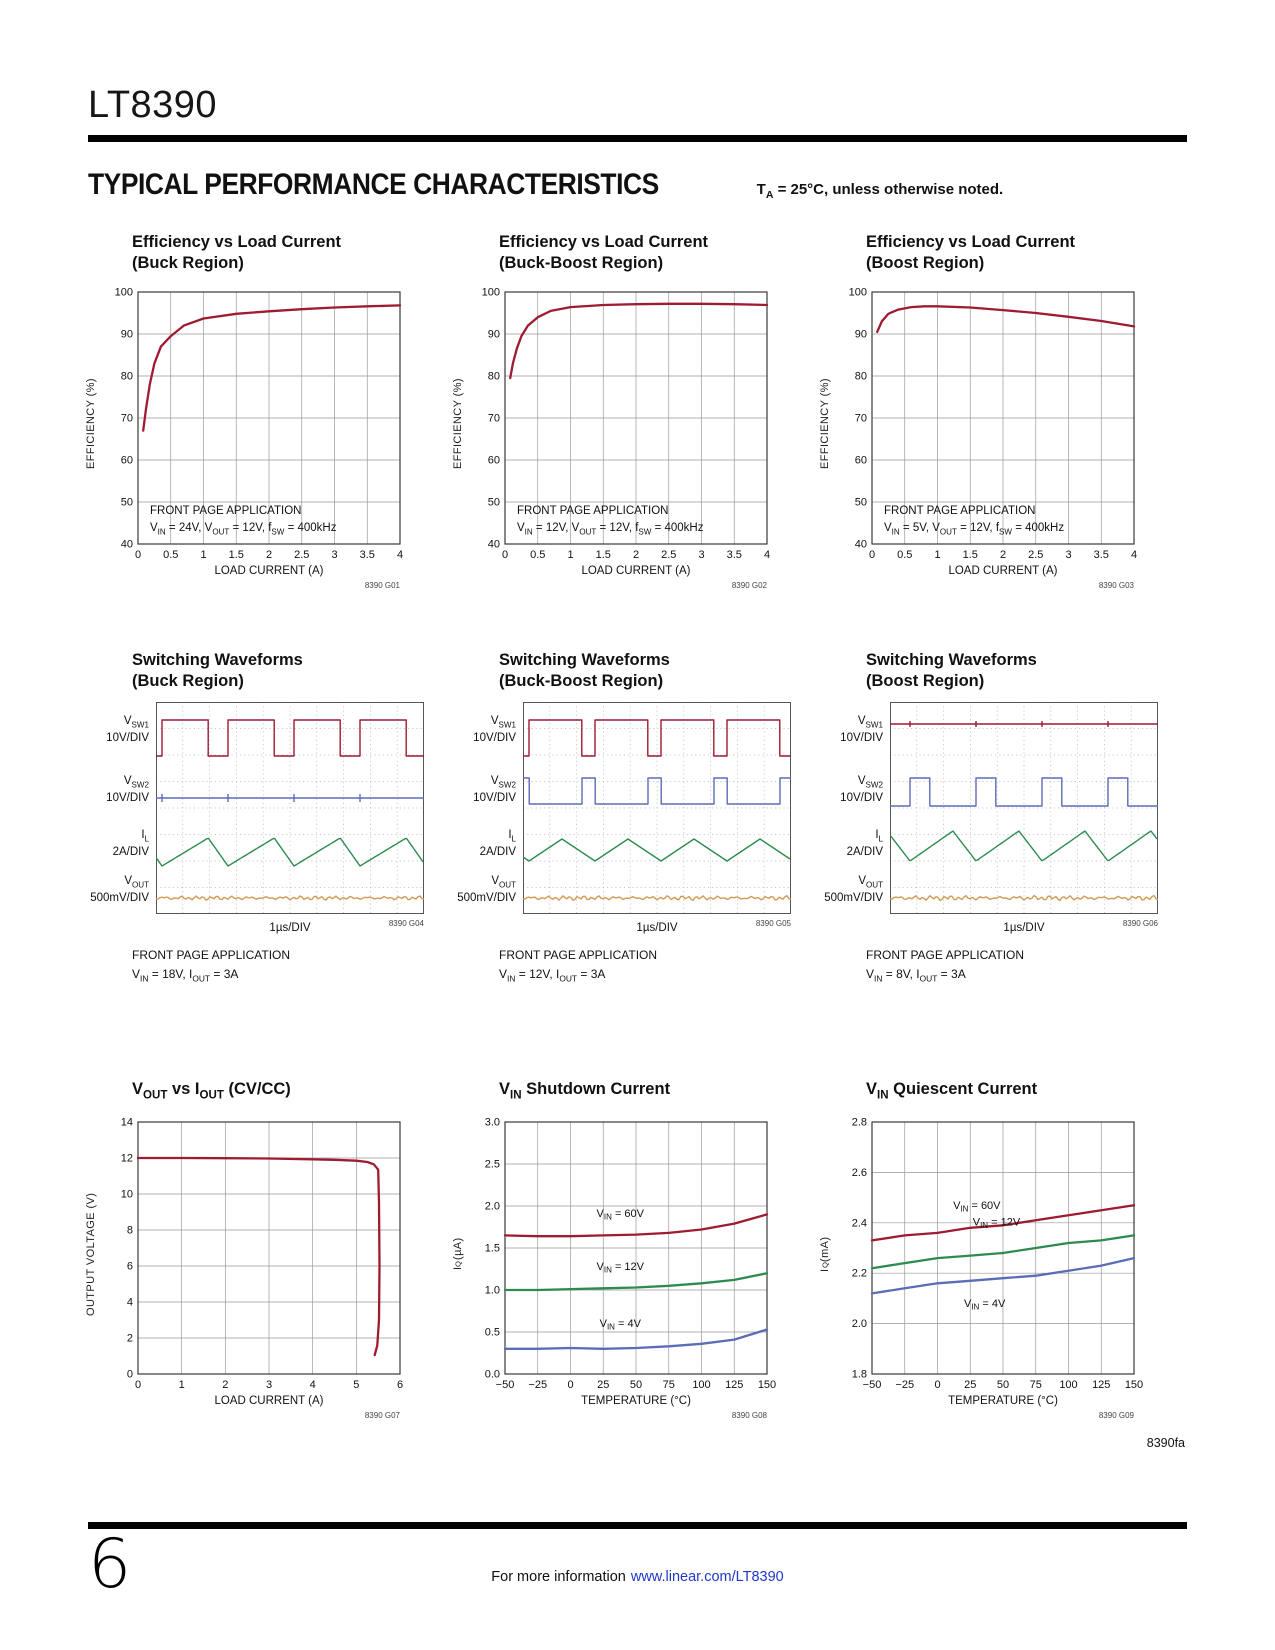  What do you see at coordinates (707, 1576) in the screenshot?
I see `footer-link: www.linear.com/LT8390` at bounding box center [707, 1576].